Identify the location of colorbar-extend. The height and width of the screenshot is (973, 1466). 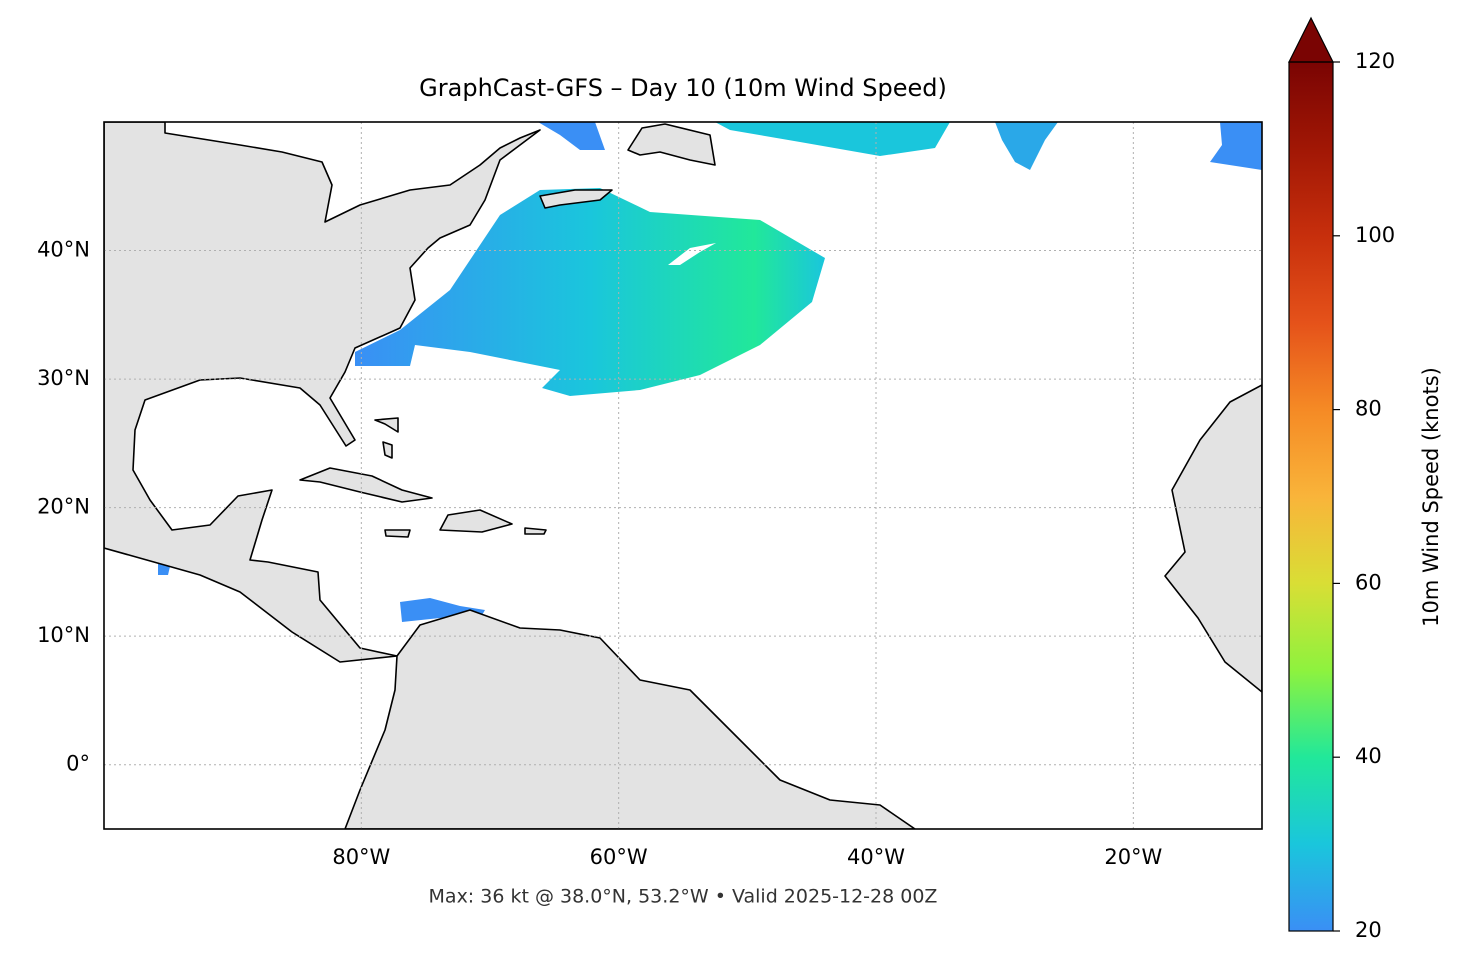
(1311, 39).